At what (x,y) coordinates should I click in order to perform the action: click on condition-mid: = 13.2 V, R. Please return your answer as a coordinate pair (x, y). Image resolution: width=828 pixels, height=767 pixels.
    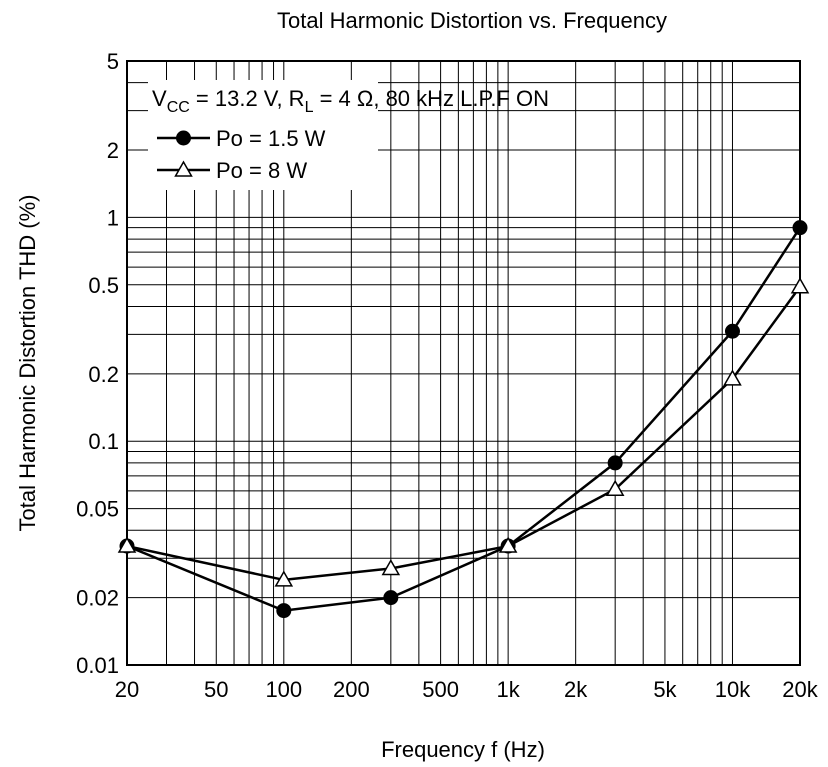
    Looking at the image, I should click on (247, 98).